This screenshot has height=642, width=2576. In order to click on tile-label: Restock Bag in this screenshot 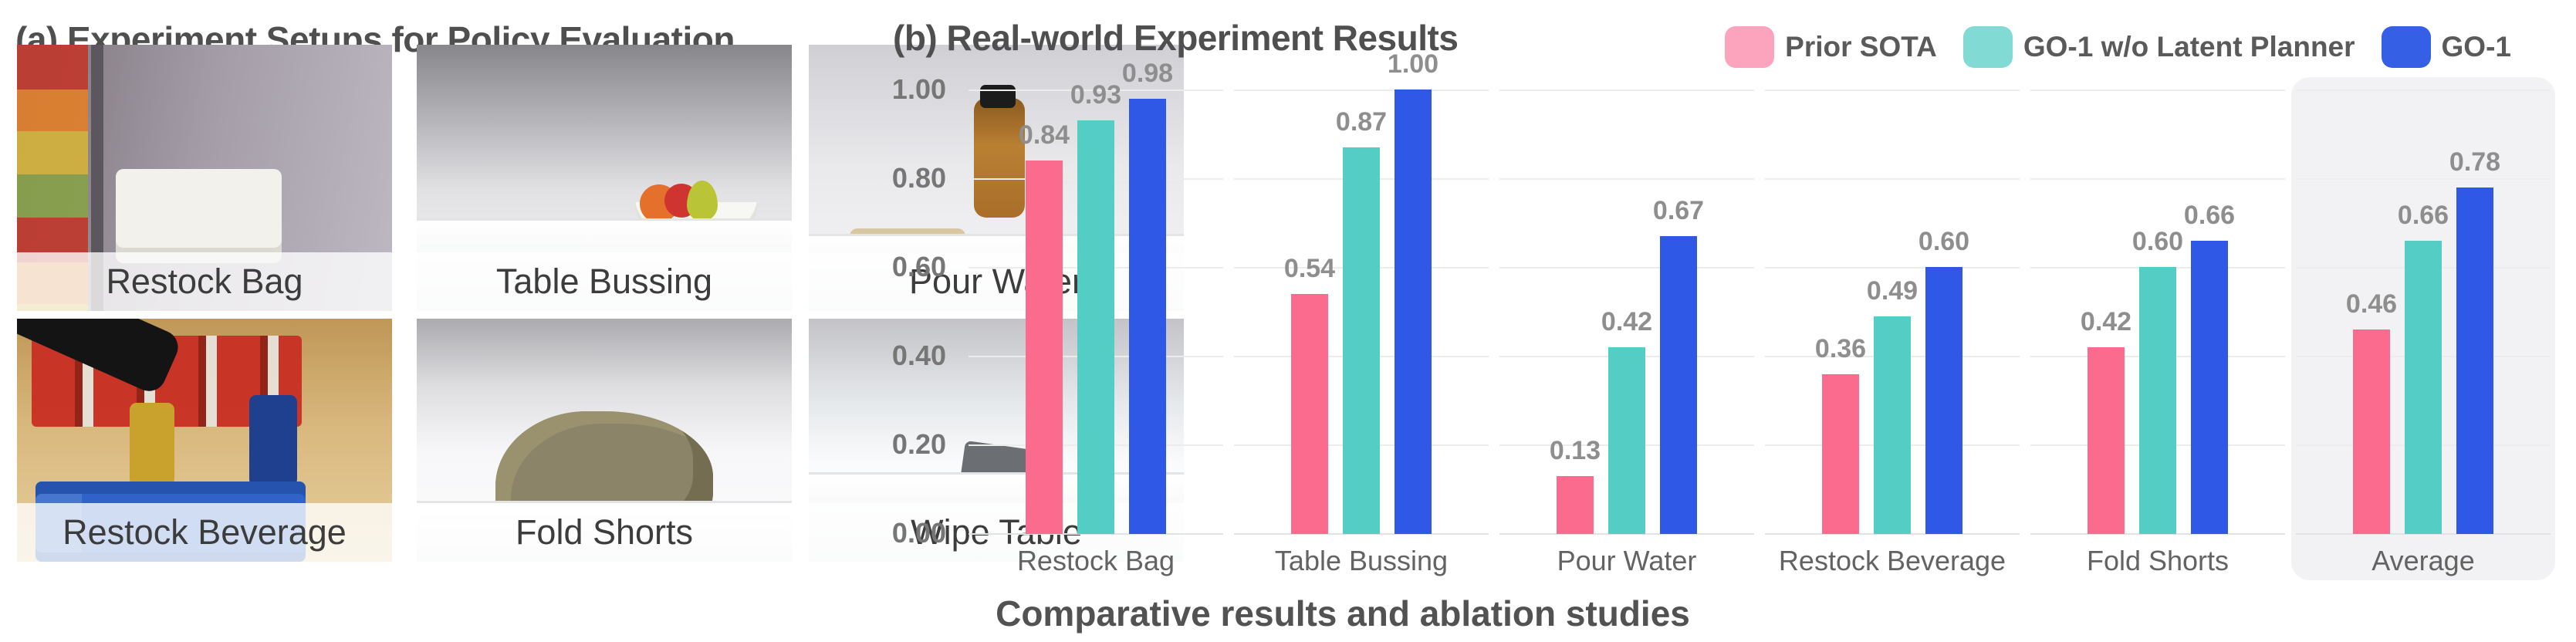, I will do `click(204, 281)`.